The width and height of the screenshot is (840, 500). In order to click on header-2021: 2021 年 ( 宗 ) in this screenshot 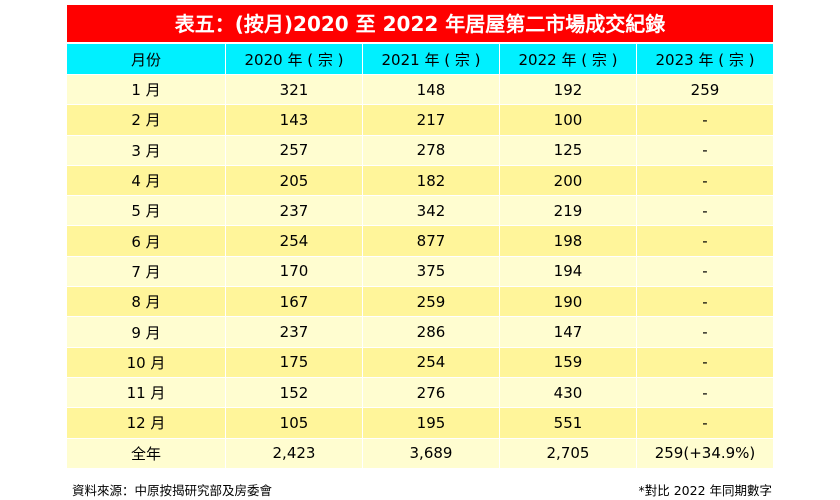, I will do `click(431, 59)`.